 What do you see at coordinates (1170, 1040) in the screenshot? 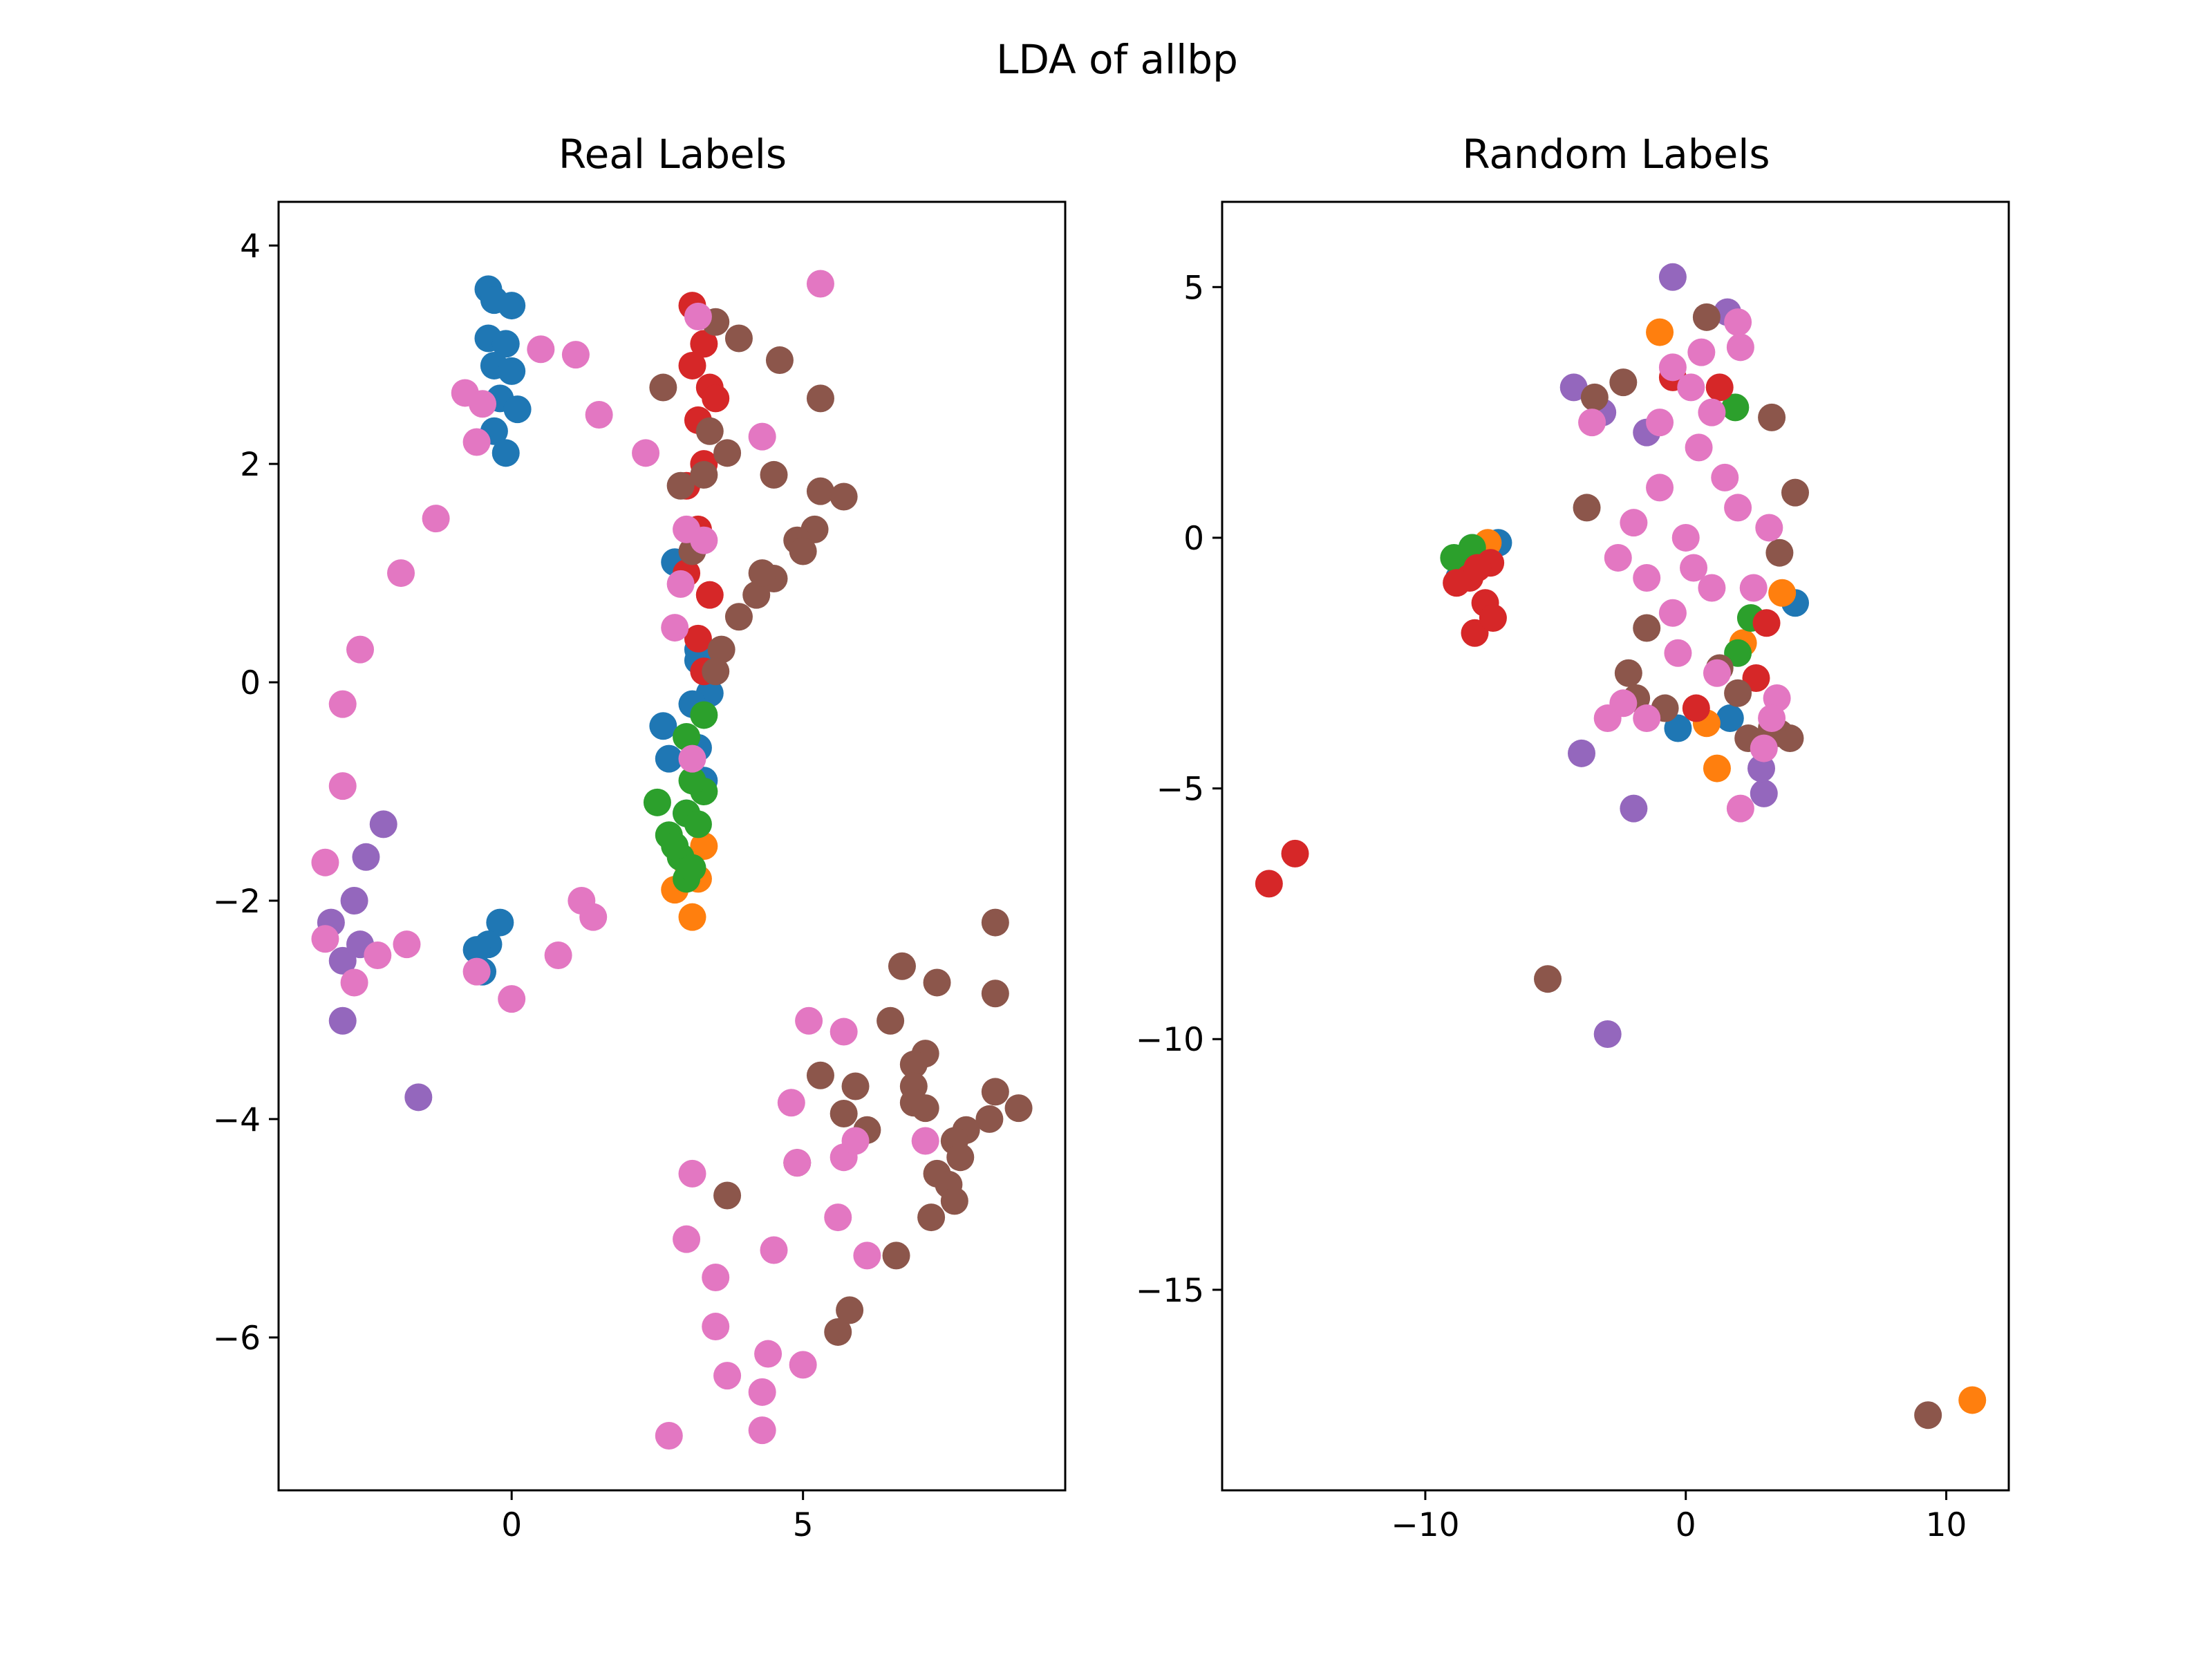
I see `y-tick-label-random-3: −10` at bounding box center [1170, 1040].